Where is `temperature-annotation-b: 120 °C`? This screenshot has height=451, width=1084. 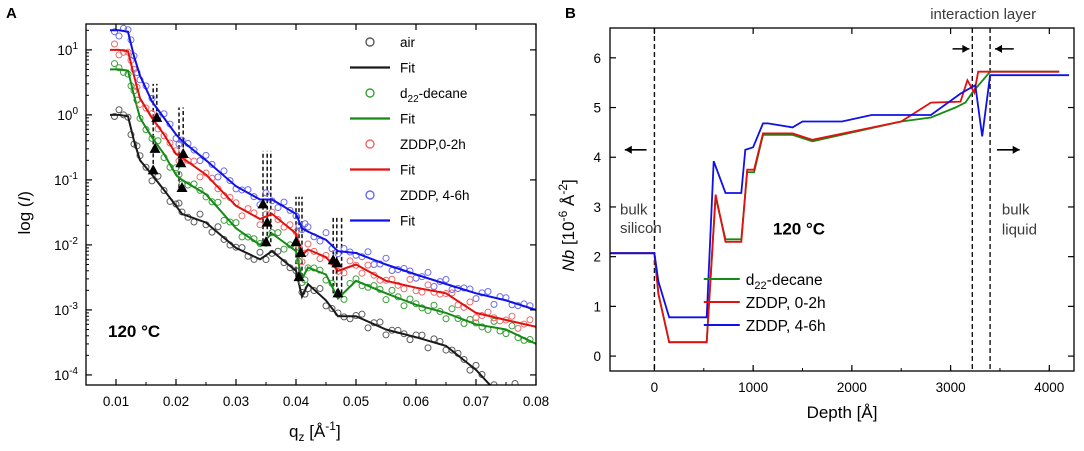 temperature-annotation-b: 120 °C is located at coordinates (799, 228).